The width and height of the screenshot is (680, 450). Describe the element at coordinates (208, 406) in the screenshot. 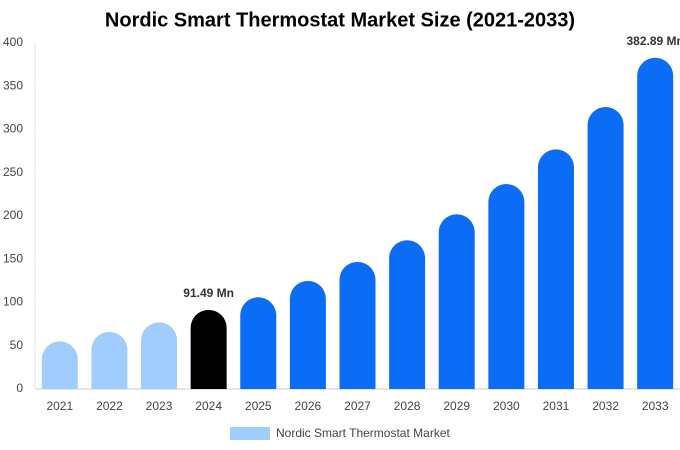

I see `x-tick-label: 2024` at that location.